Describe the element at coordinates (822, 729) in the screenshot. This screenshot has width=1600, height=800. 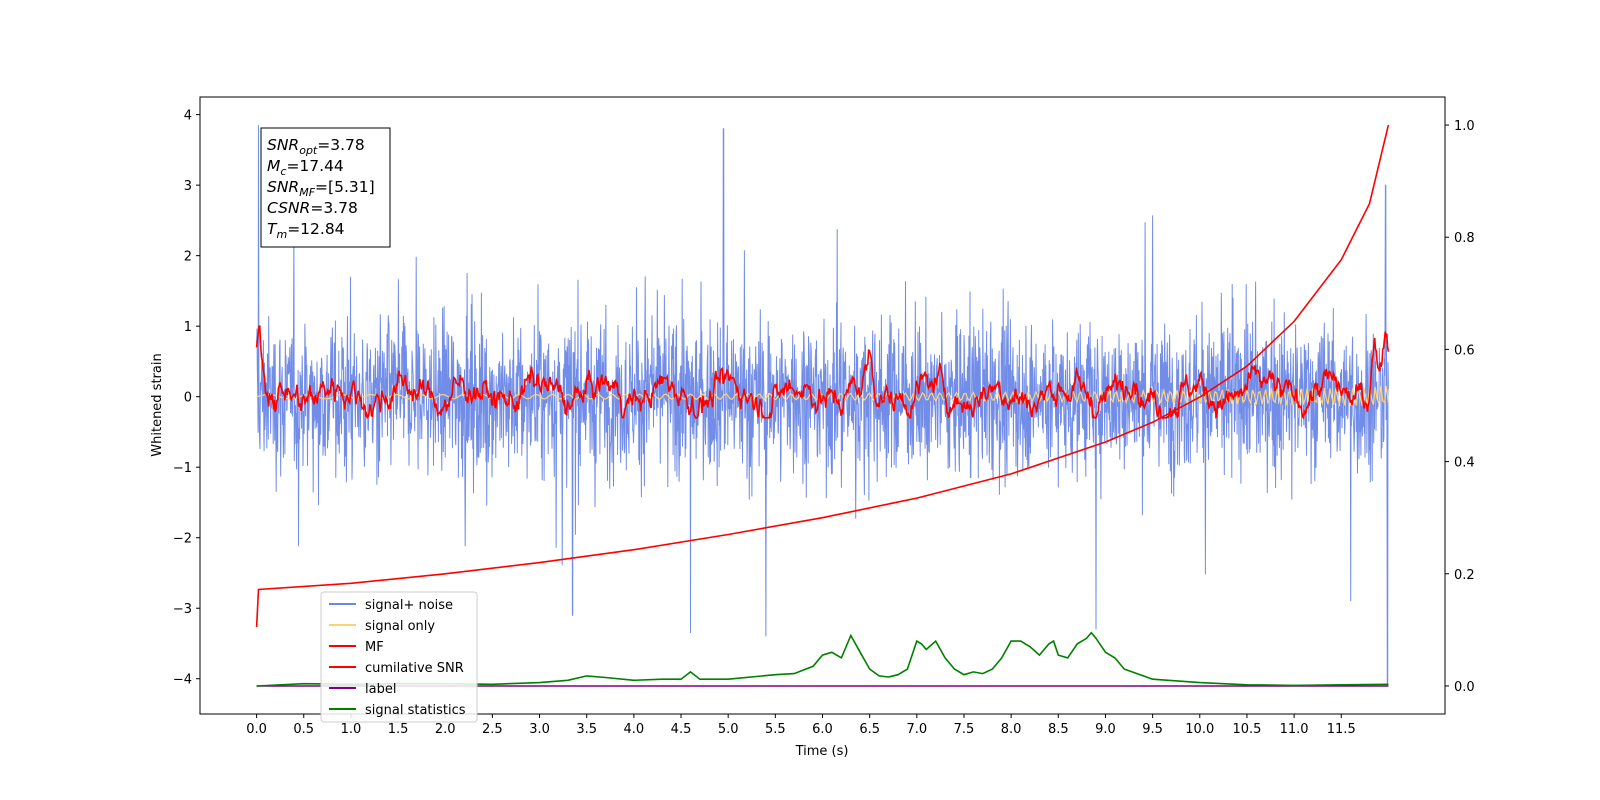
I see `x-tick-label: 6.0` at that location.